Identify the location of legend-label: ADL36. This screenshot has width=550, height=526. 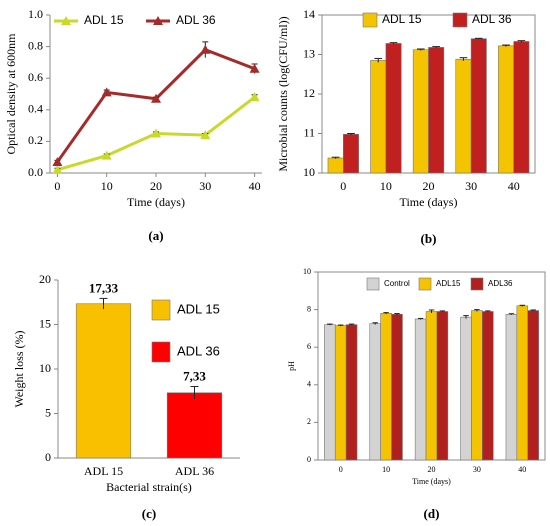
(500, 283).